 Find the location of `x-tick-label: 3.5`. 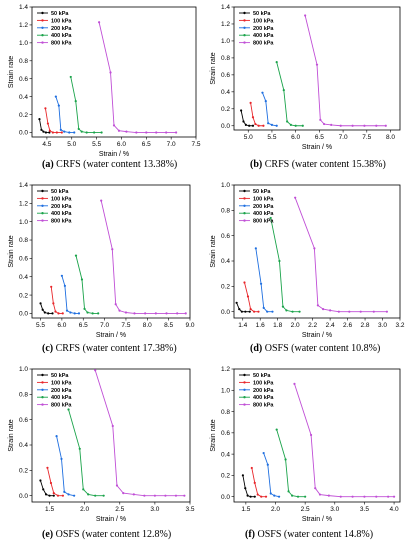

x-tick-label: 3.5 is located at coordinates (364, 509).